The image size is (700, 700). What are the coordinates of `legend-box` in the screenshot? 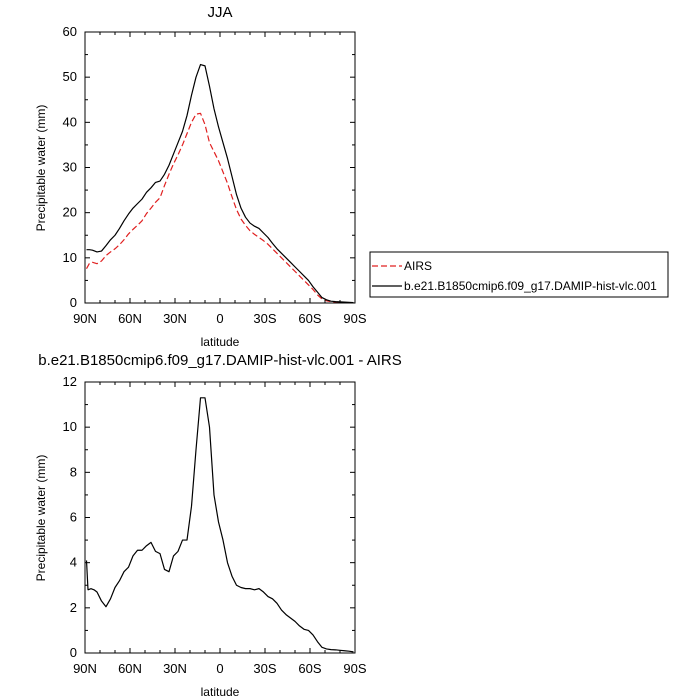 It's located at (519, 274).